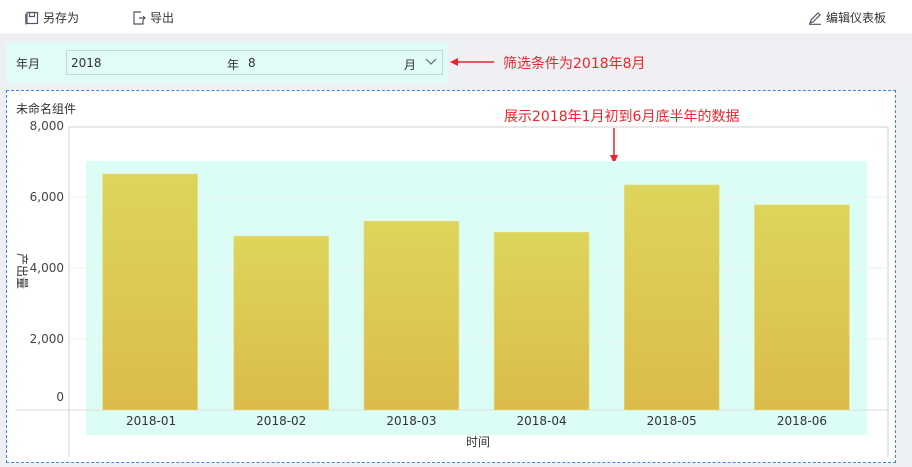 This screenshot has width=912, height=467. What do you see at coordinates (47, 126) in the screenshot?
I see `y-tick-label: 8,000` at bounding box center [47, 126].